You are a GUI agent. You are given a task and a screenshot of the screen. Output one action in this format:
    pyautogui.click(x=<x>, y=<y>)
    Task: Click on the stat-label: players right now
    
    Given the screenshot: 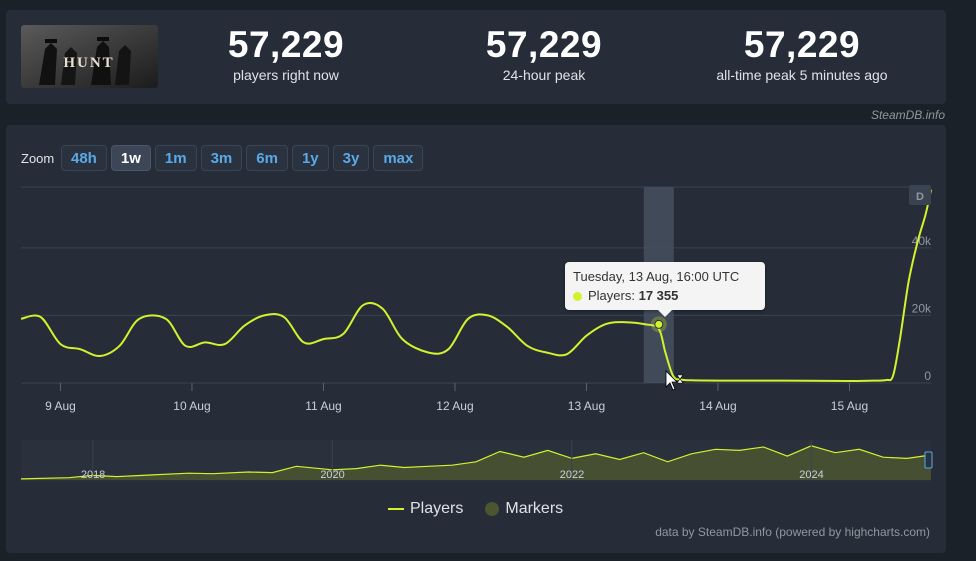 What is the action you would take?
    pyautogui.click(x=286, y=75)
    